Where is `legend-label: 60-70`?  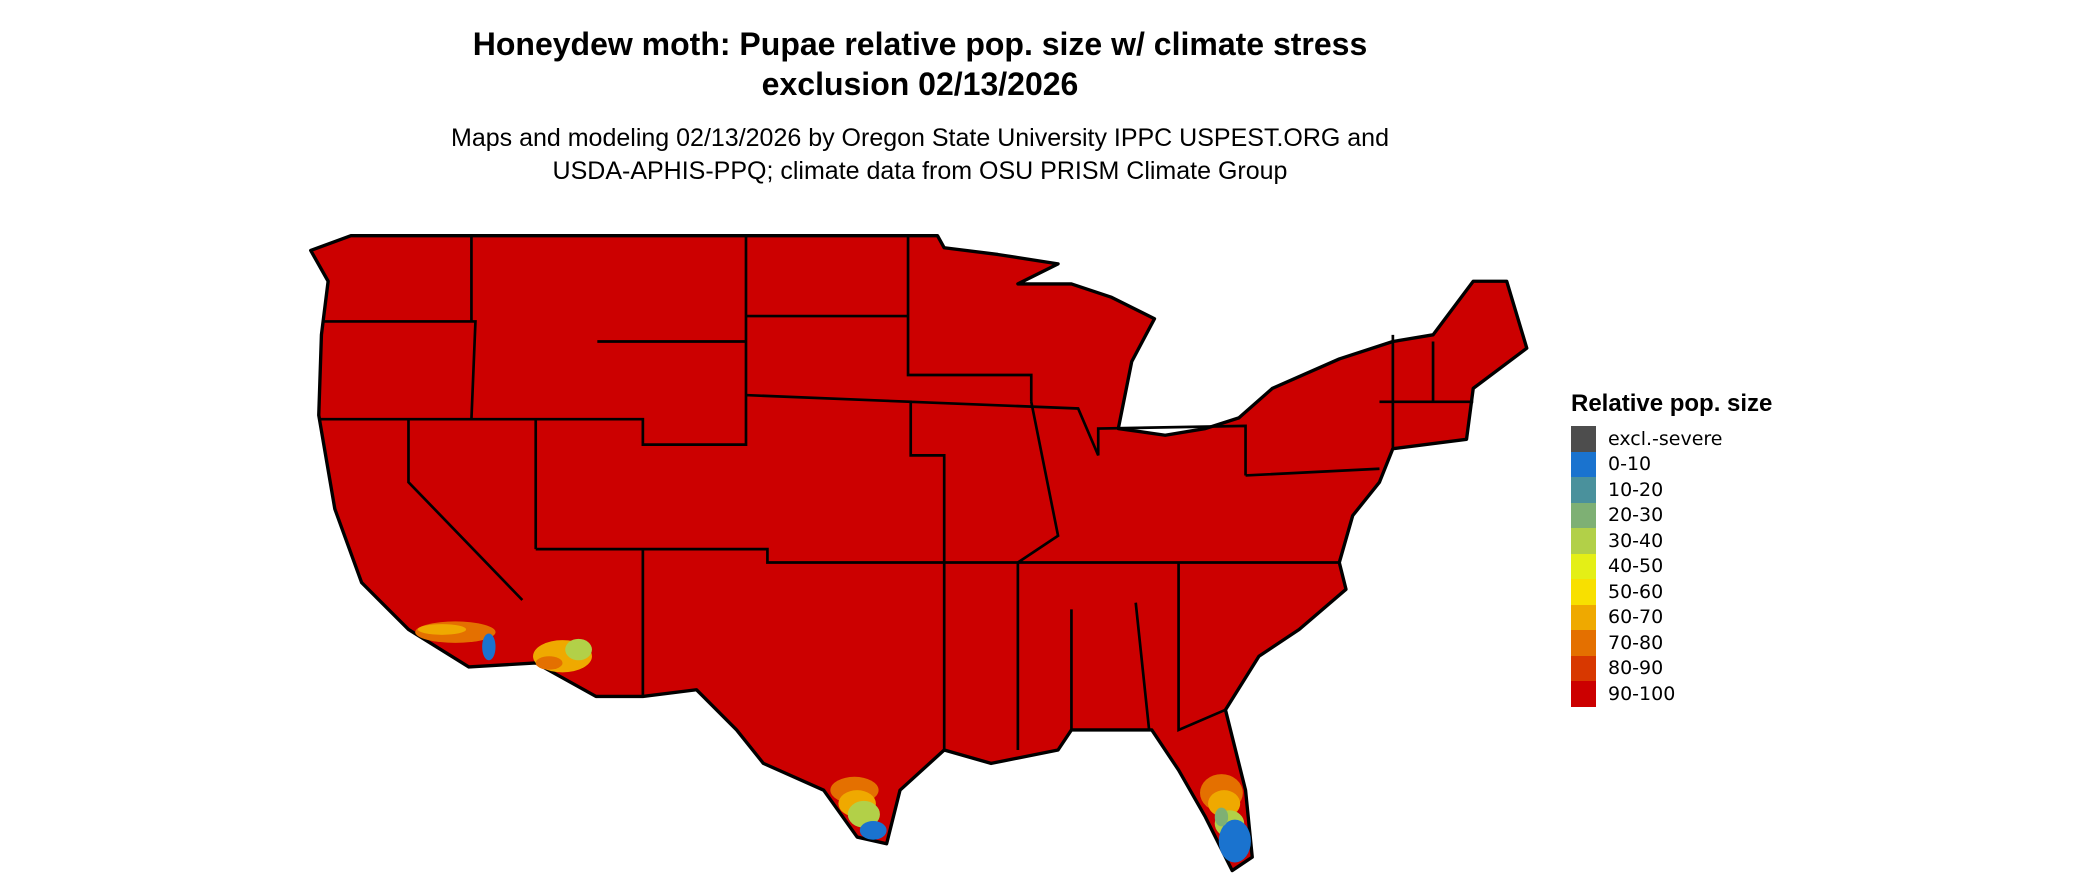 legend-label: 60-70 is located at coordinates (1636, 617).